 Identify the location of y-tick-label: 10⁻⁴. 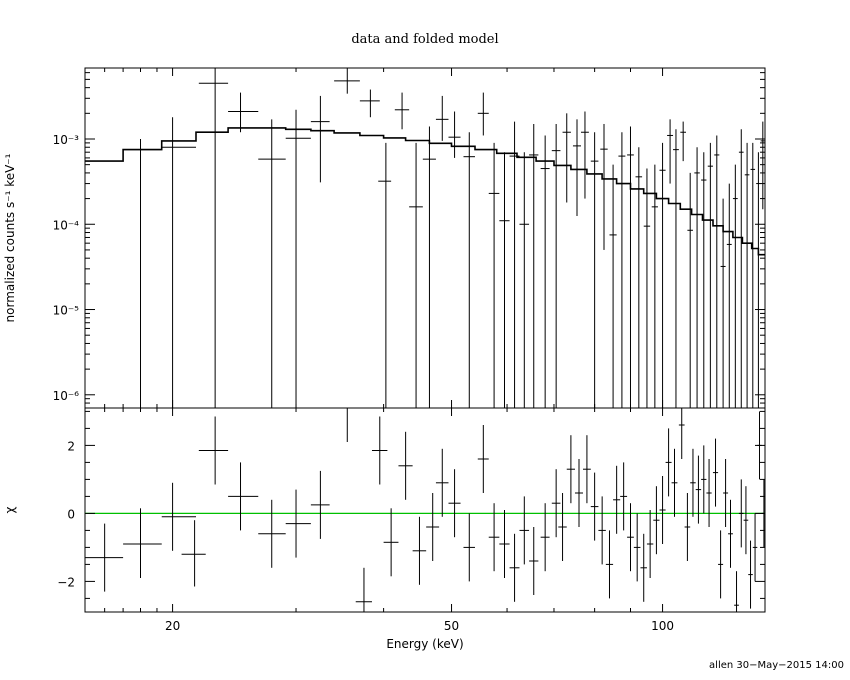
(66, 225).